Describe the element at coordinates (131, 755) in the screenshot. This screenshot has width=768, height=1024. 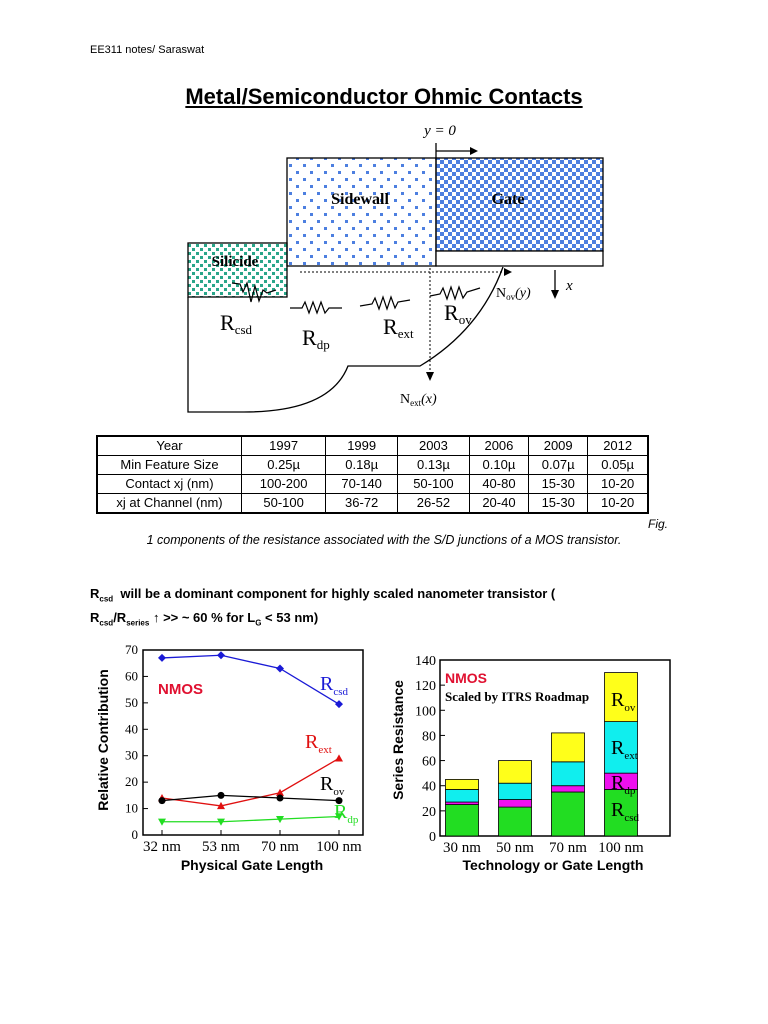
I see `y-tick-label: 30` at that location.